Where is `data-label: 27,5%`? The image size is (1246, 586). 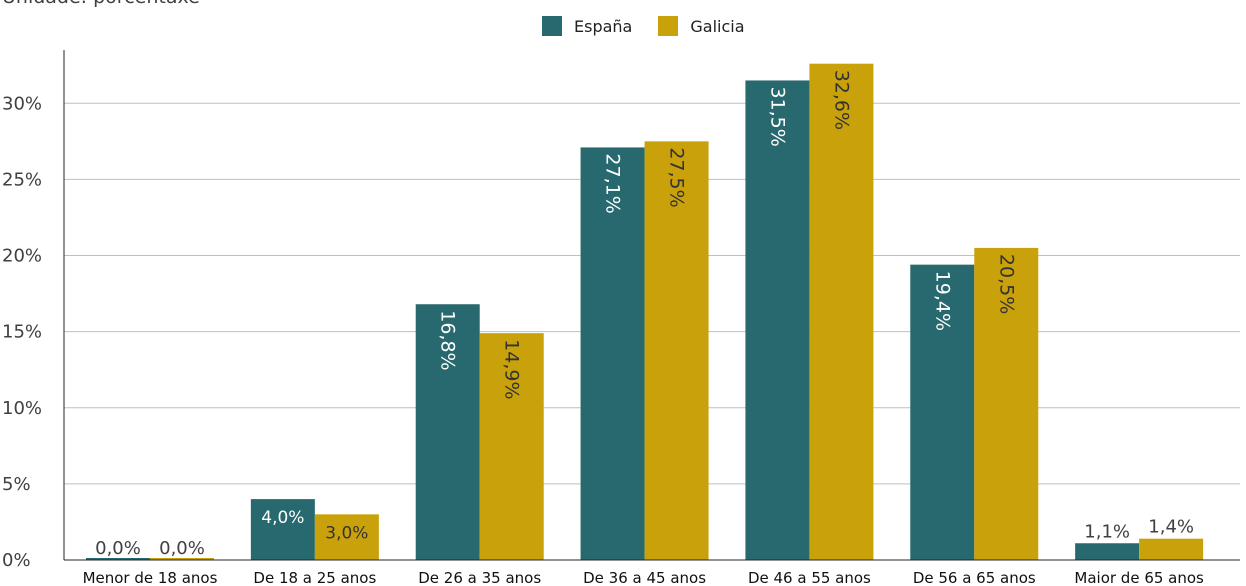
data-label: 27,5% is located at coordinates (677, 177).